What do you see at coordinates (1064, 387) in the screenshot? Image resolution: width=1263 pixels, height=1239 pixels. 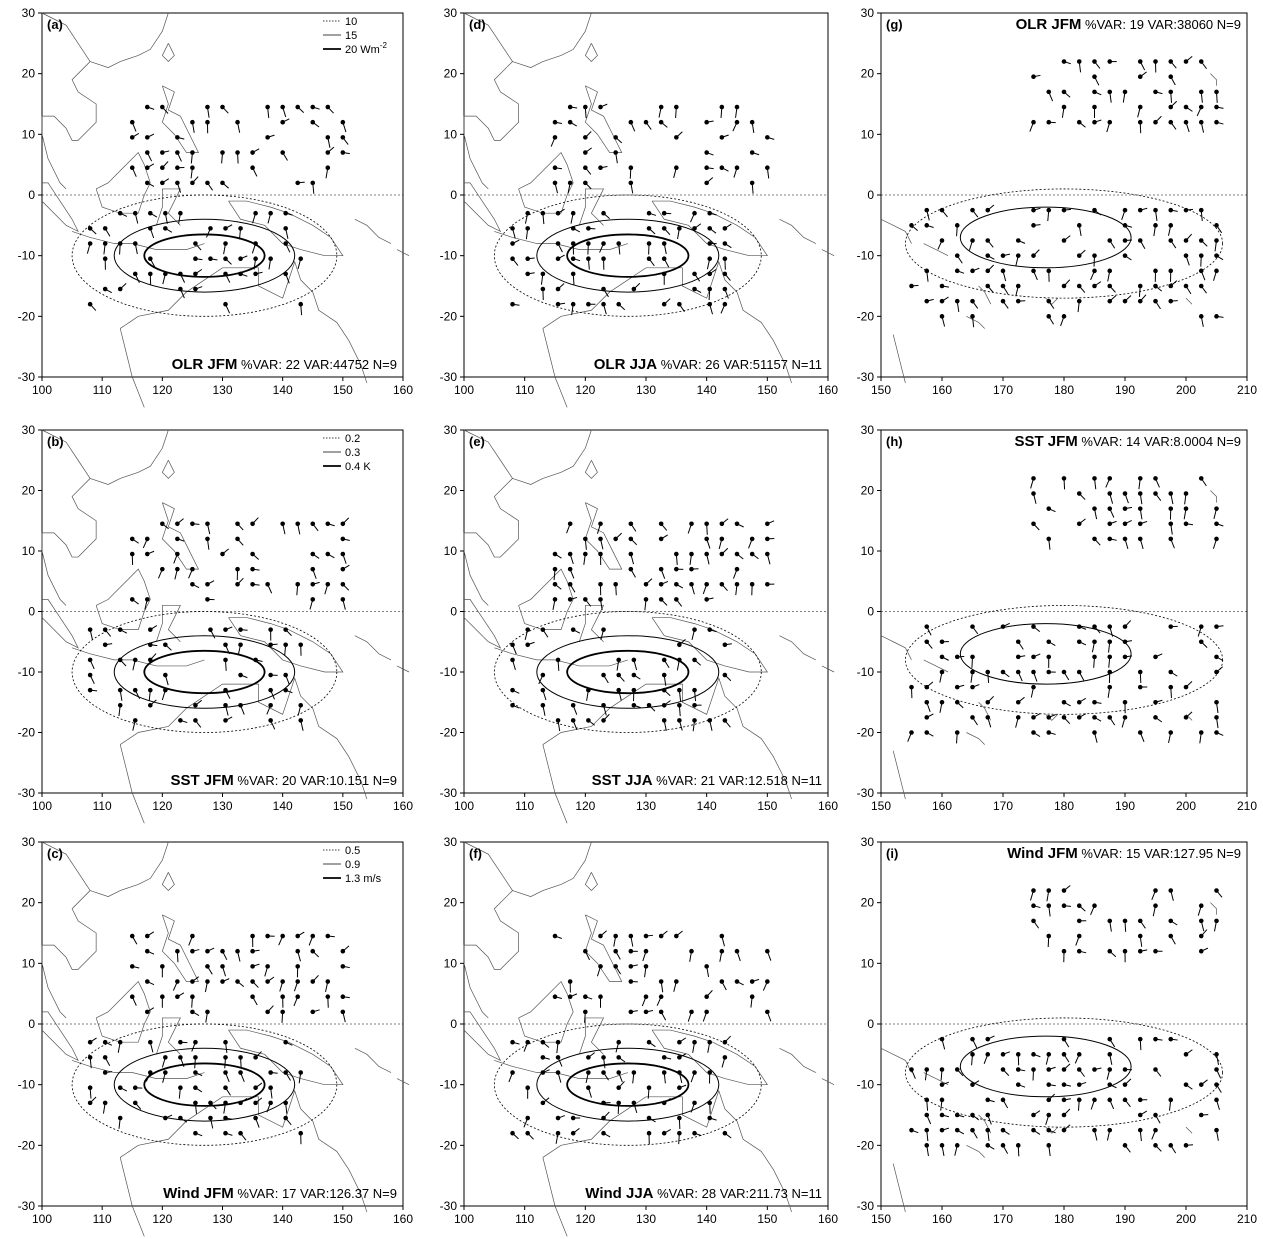 I see `lon-axis: 150 160 170 180 190 200 210` at bounding box center [1064, 387].